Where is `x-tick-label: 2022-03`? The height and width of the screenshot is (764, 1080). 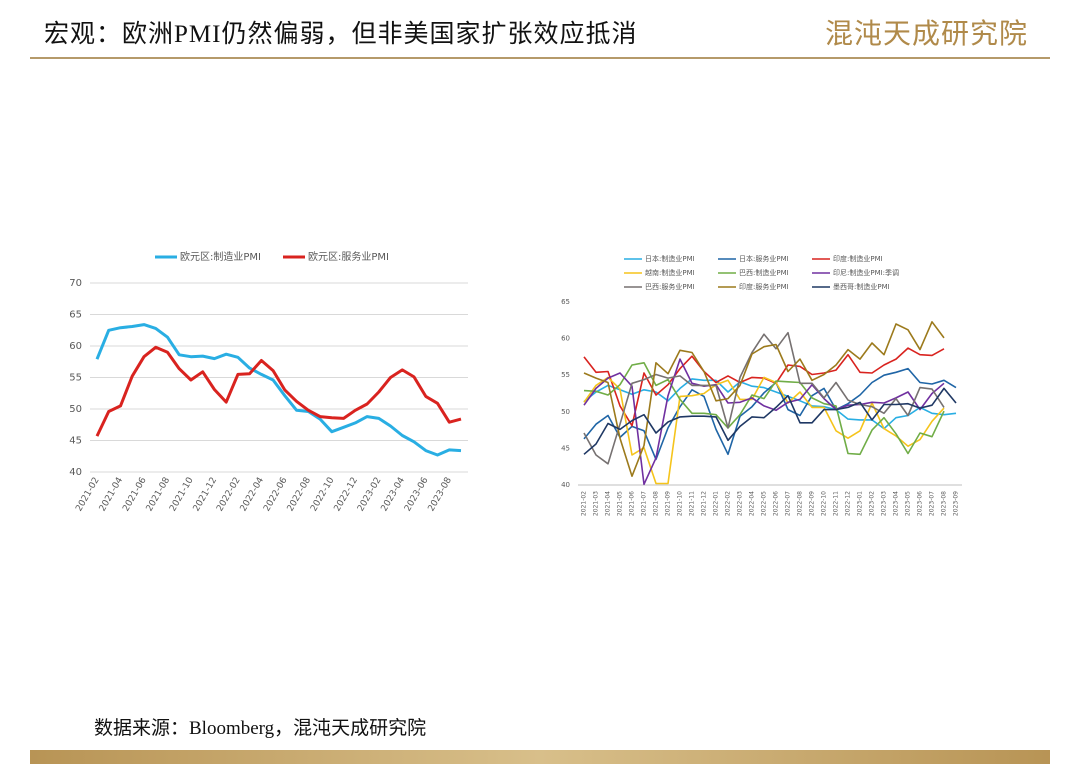
x-tick-label: 2022-03 is located at coordinates (740, 503).